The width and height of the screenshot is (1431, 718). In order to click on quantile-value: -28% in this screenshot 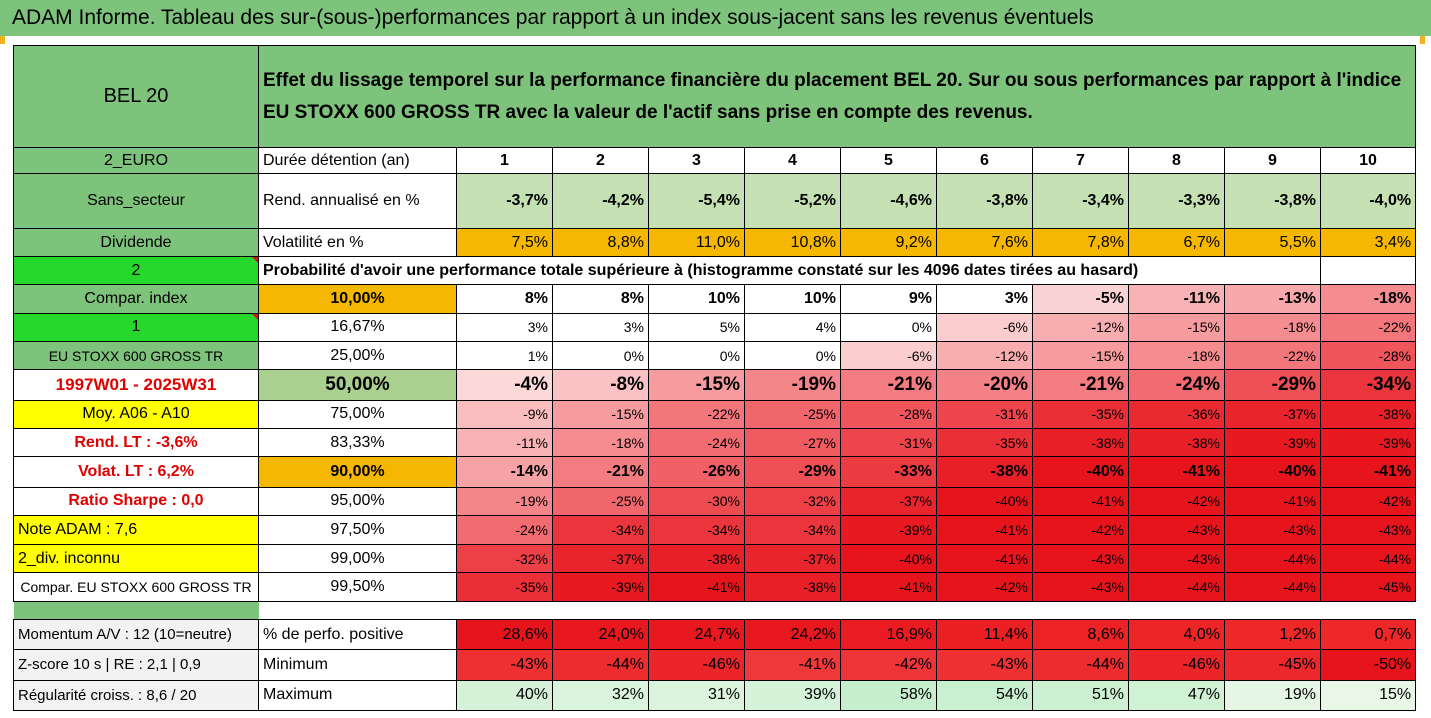, I will do `click(1368, 356)`.